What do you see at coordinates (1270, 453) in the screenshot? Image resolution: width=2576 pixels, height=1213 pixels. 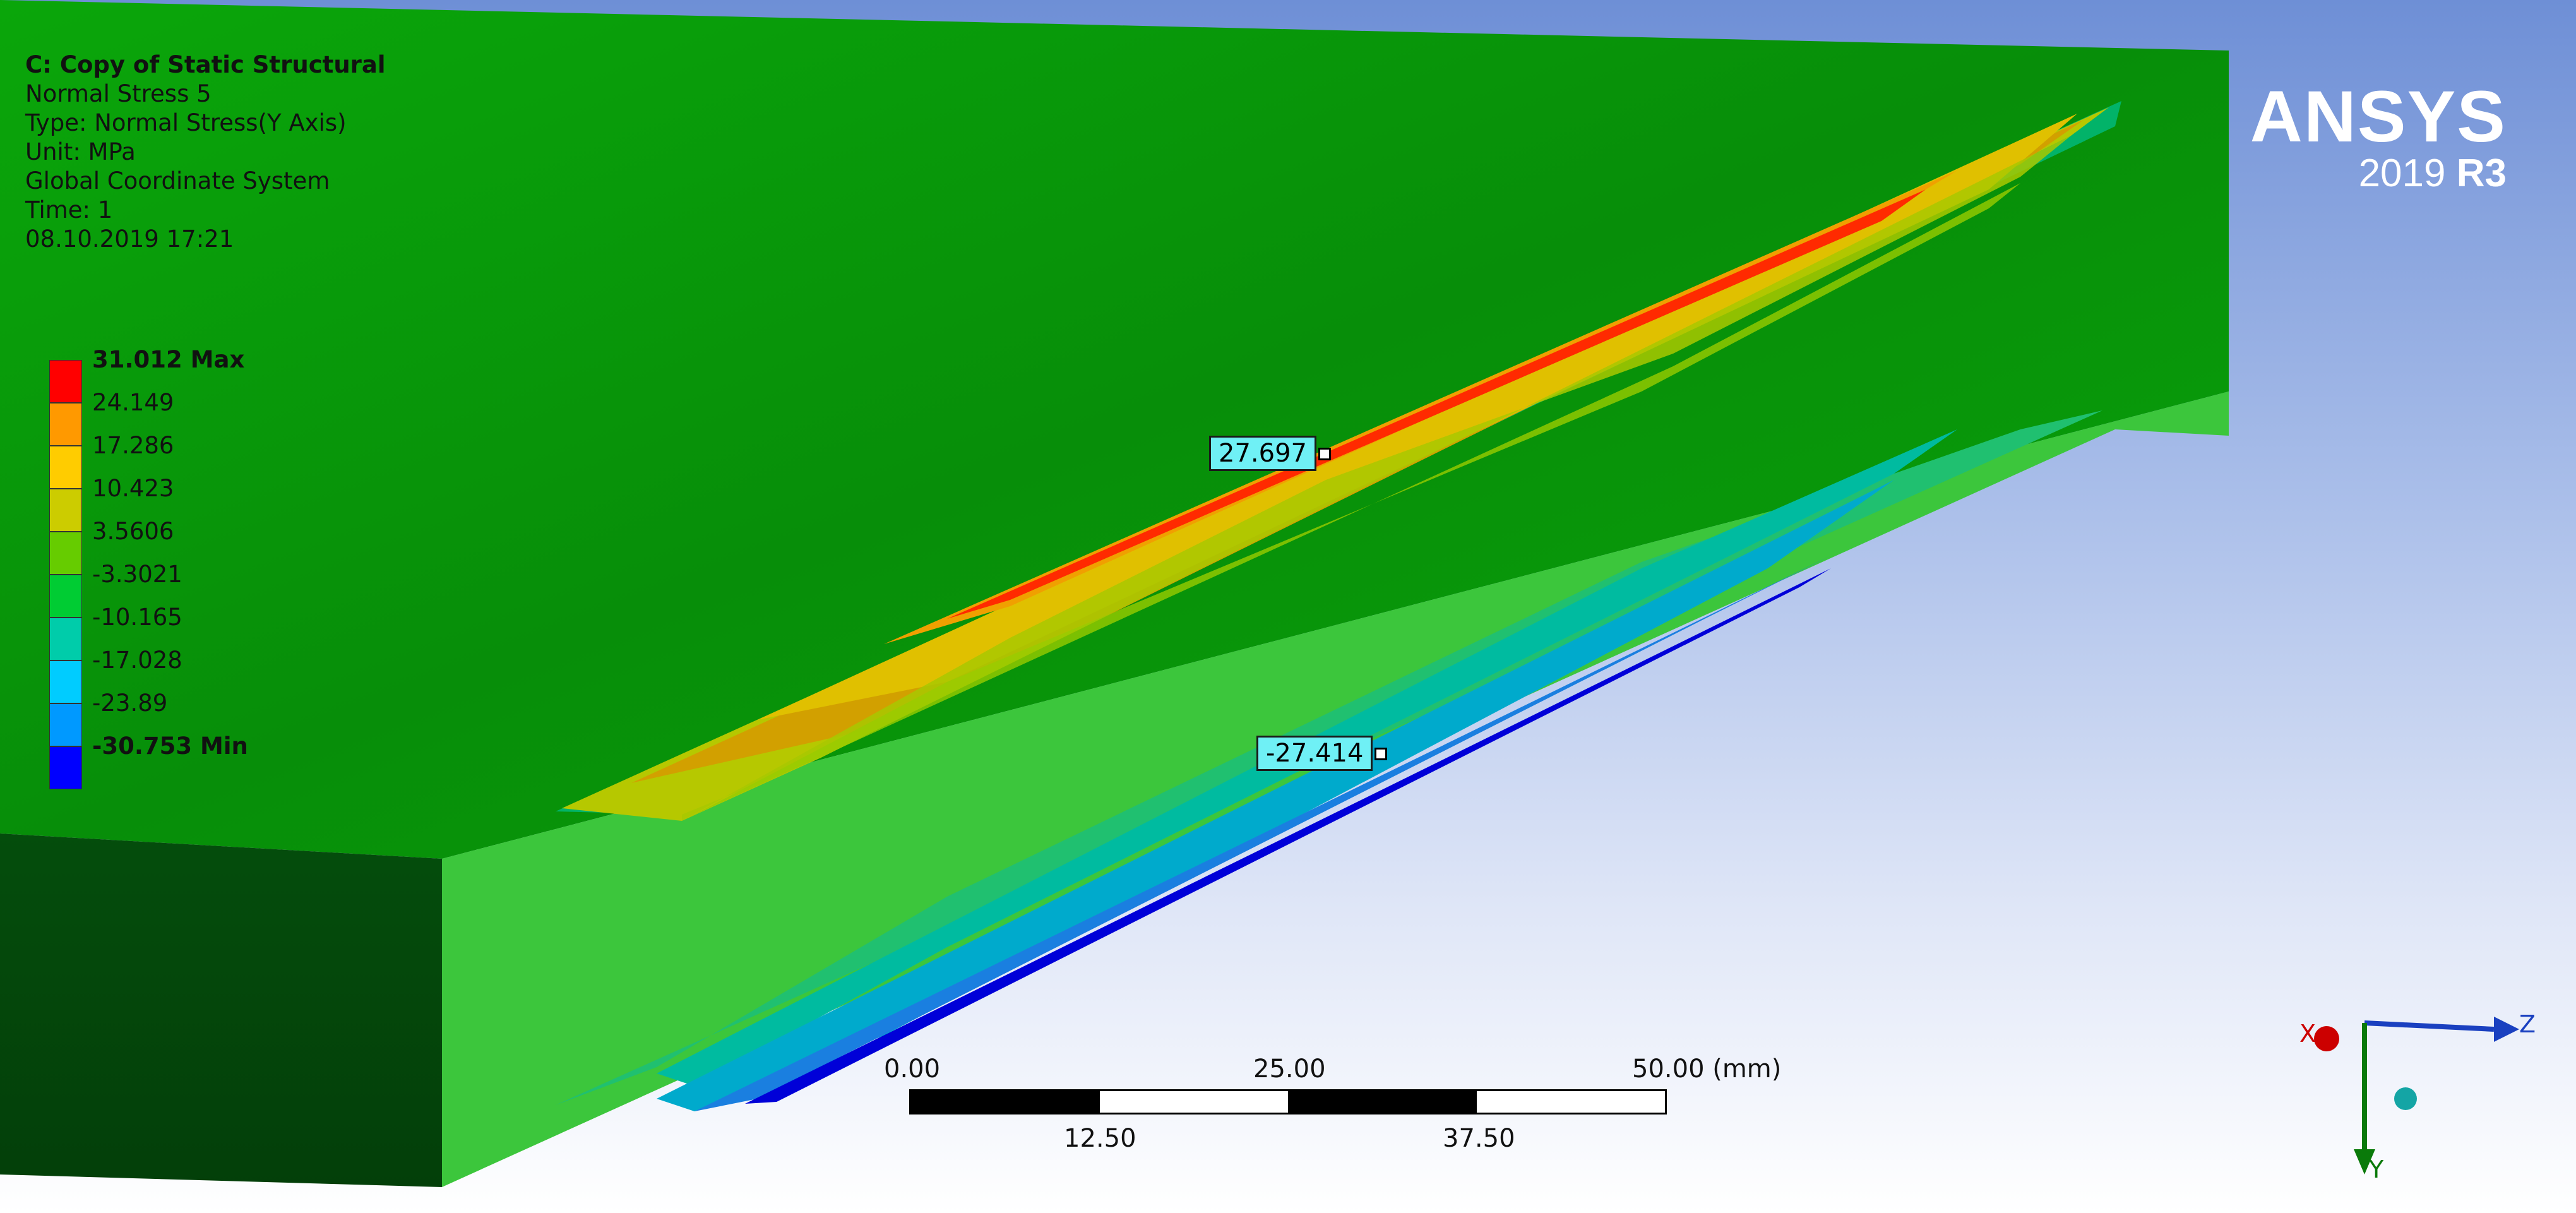 I see `max-probe-label: 27.697` at bounding box center [1270, 453].